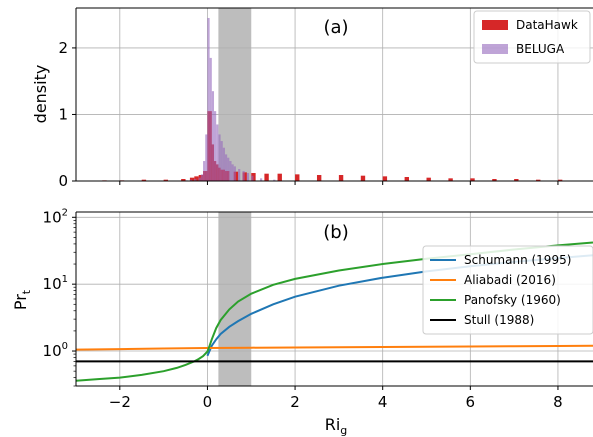 This screenshot has width=593, height=437. I want to click on panel-b-ylabel-base: Pr, so click(20, 302).